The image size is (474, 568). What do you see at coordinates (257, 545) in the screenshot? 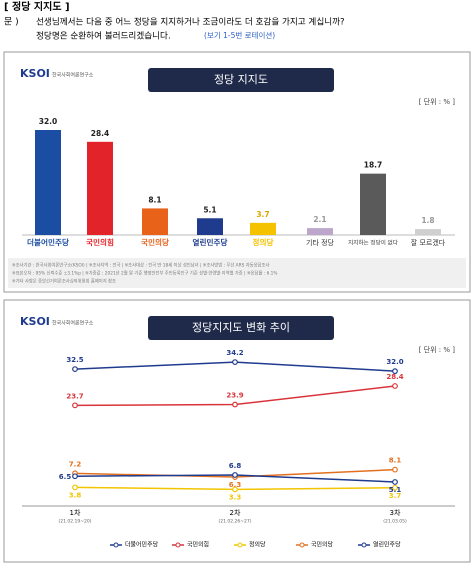
I see `legend-label: 정의당` at bounding box center [257, 545].